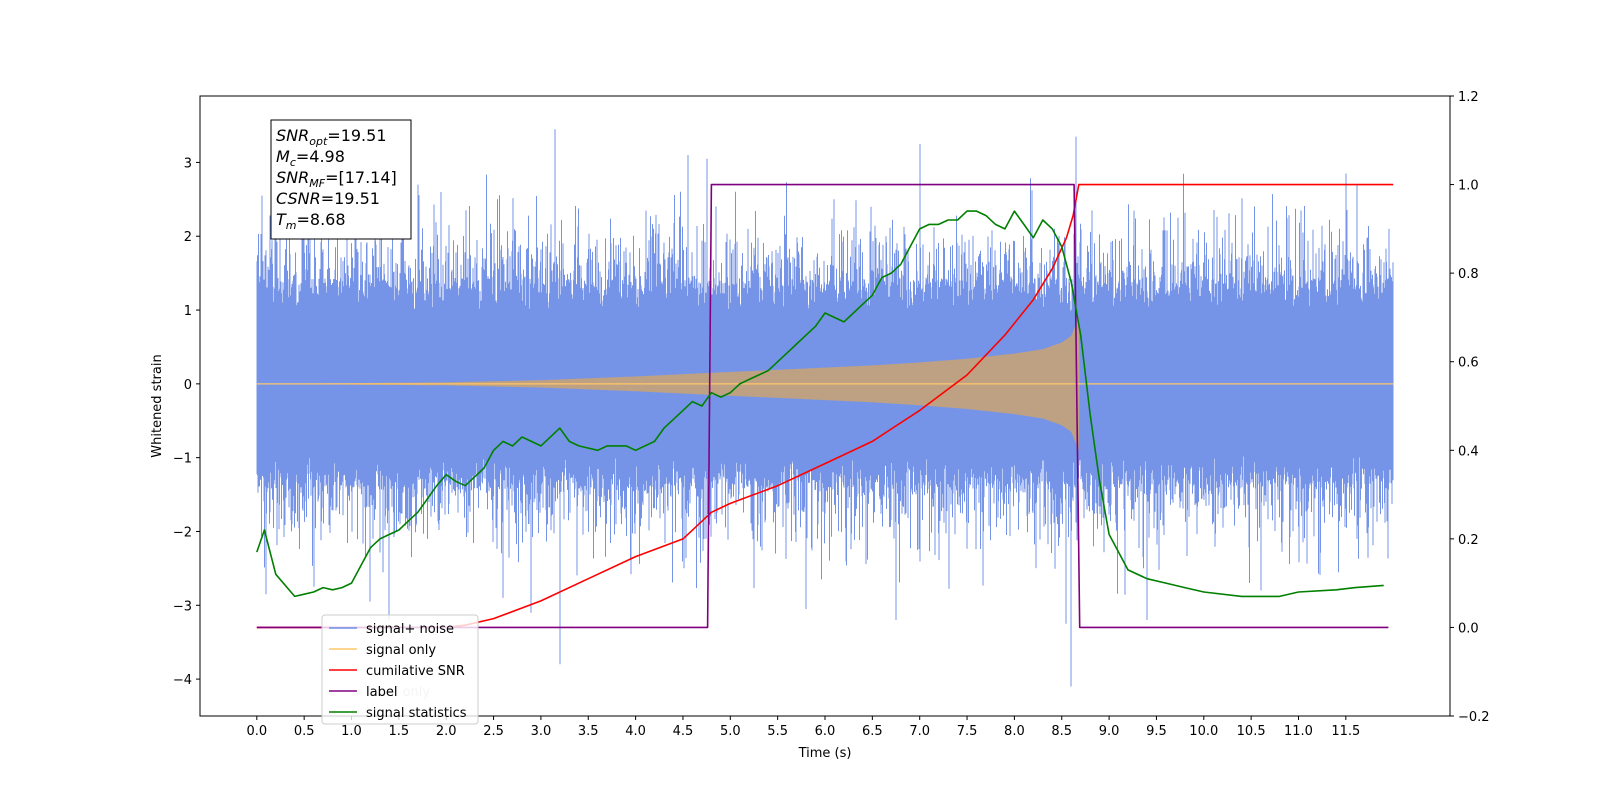  I want to click on legend-frame, so click(400, 669).